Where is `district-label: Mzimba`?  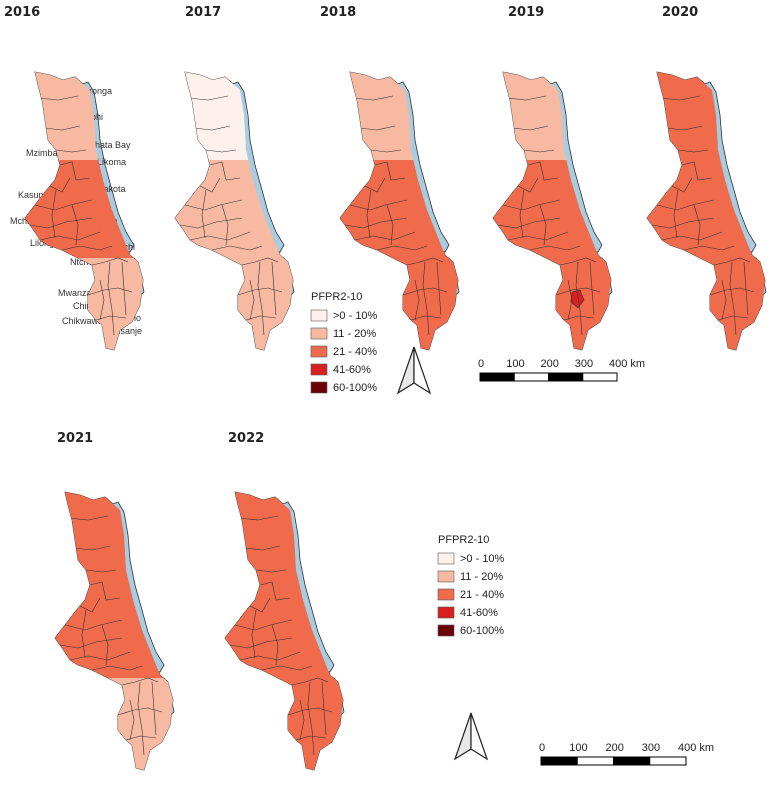 district-label: Mzimba is located at coordinates (42, 153).